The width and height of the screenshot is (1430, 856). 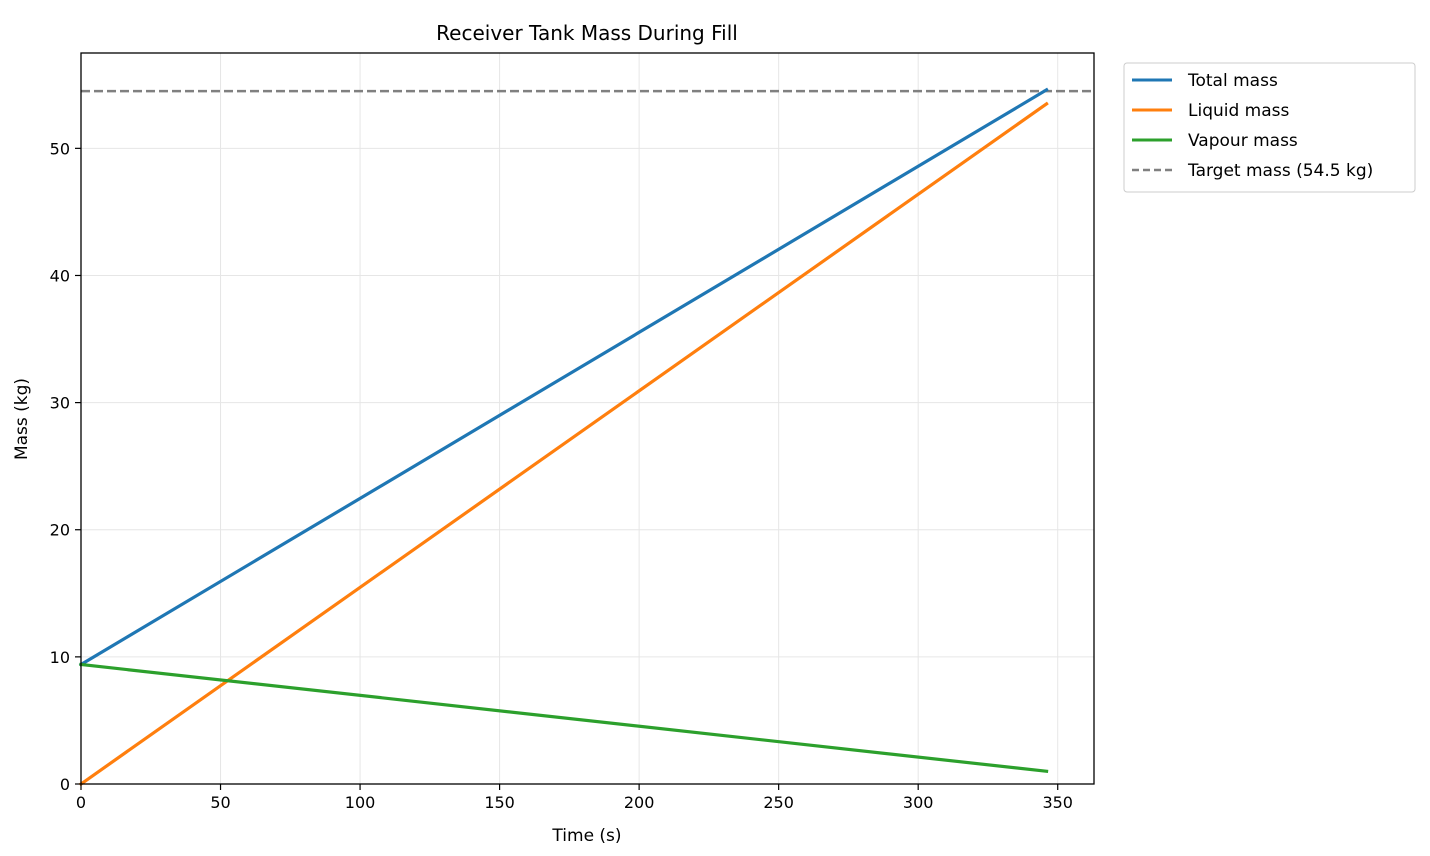 What do you see at coordinates (564, 718) in the screenshot?
I see `vapour-mass-line` at bounding box center [564, 718].